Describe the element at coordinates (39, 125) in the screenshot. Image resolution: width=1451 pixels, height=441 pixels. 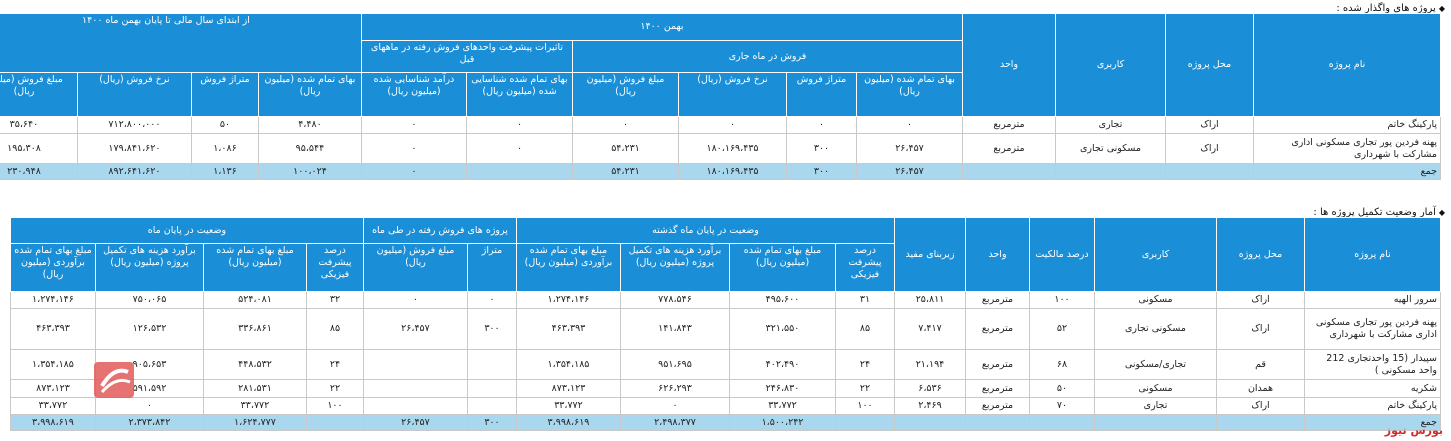
I see `cell-value: ۳۵،۶۴۰` at that location.